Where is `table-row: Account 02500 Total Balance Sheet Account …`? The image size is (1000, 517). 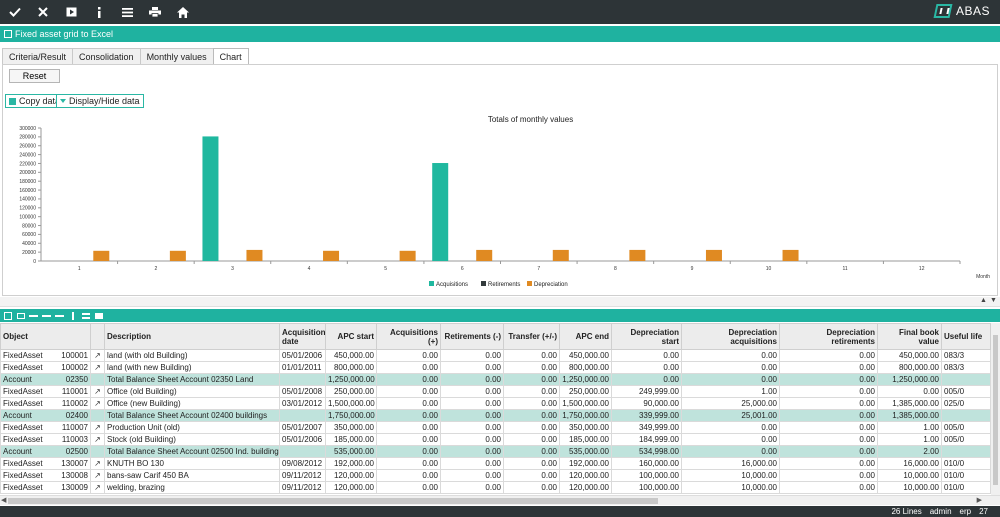
table-row: Account 02500 Total Balance Sheet Account … is located at coordinates (495, 451).